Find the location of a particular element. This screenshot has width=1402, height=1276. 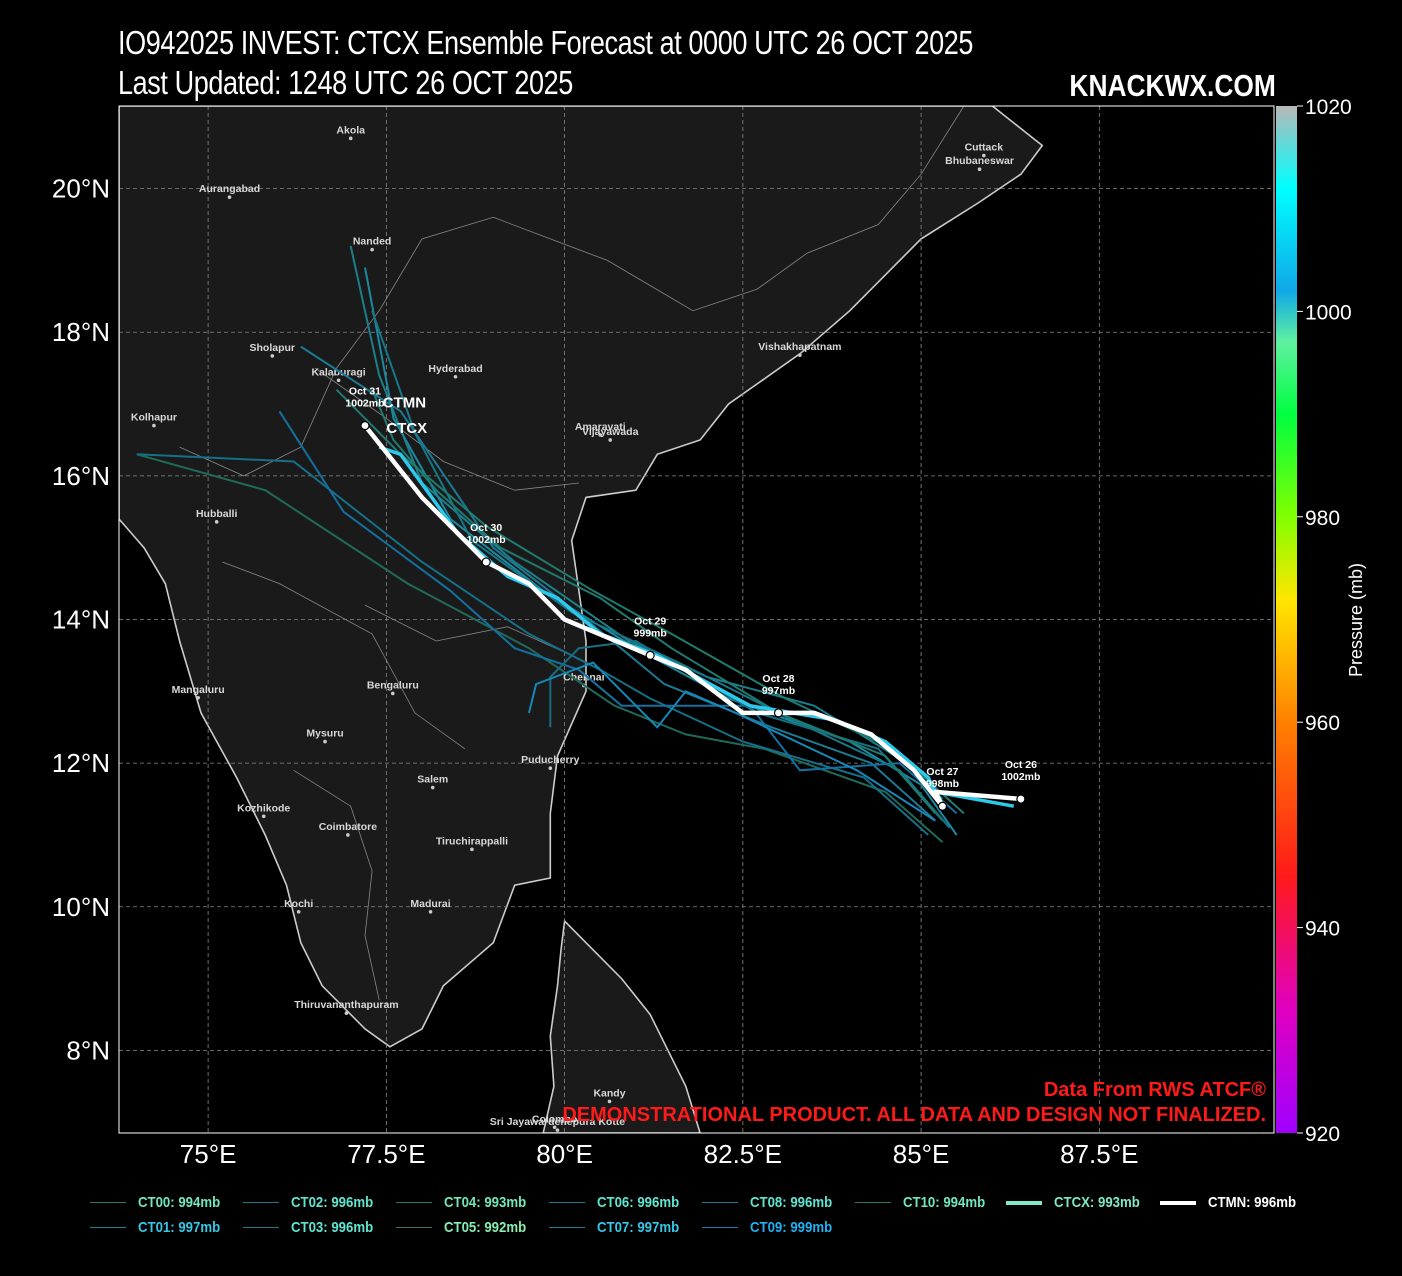

city-label: Amaravati is located at coordinates (600, 427).